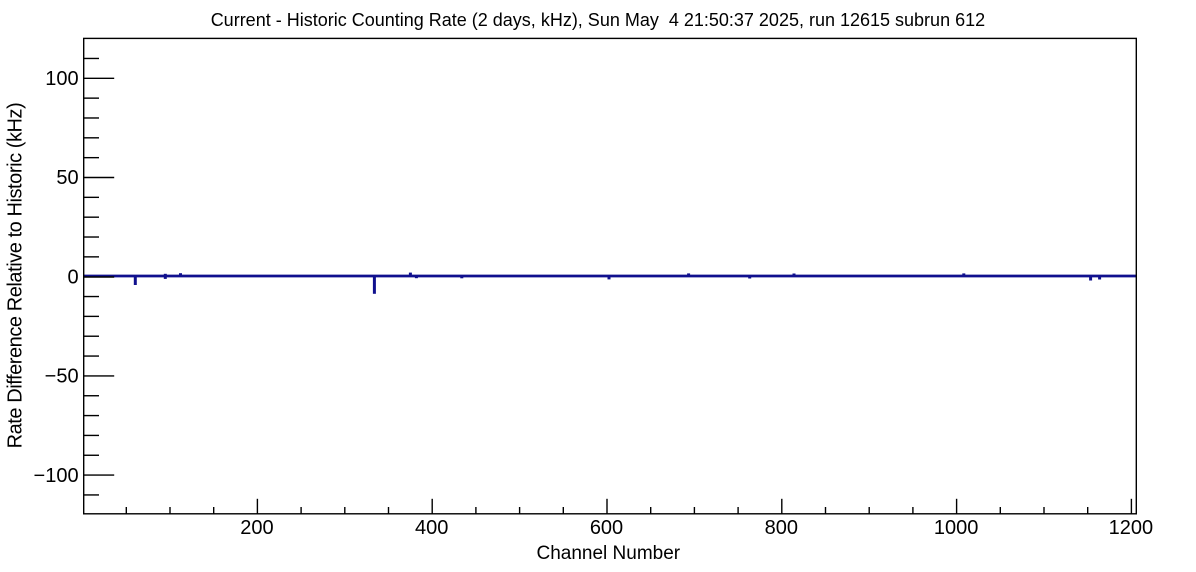  I want to click on svg-text: 600, so click(606, 528).